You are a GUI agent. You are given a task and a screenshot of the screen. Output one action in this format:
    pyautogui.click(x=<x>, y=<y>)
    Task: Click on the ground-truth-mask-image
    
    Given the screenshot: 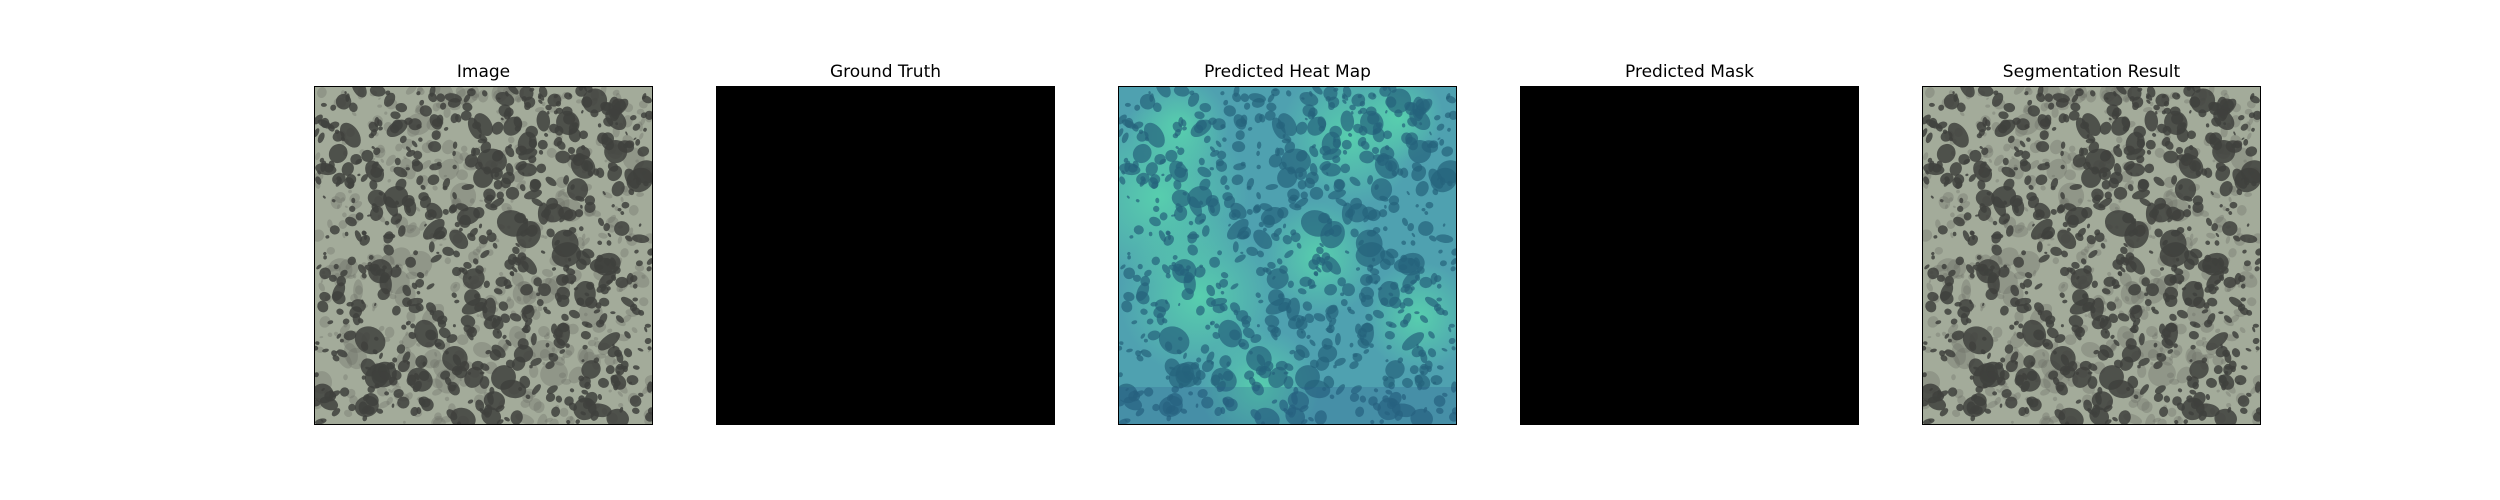 What is the action you would take?
    pyautogui.click(x=885, y=255)
    